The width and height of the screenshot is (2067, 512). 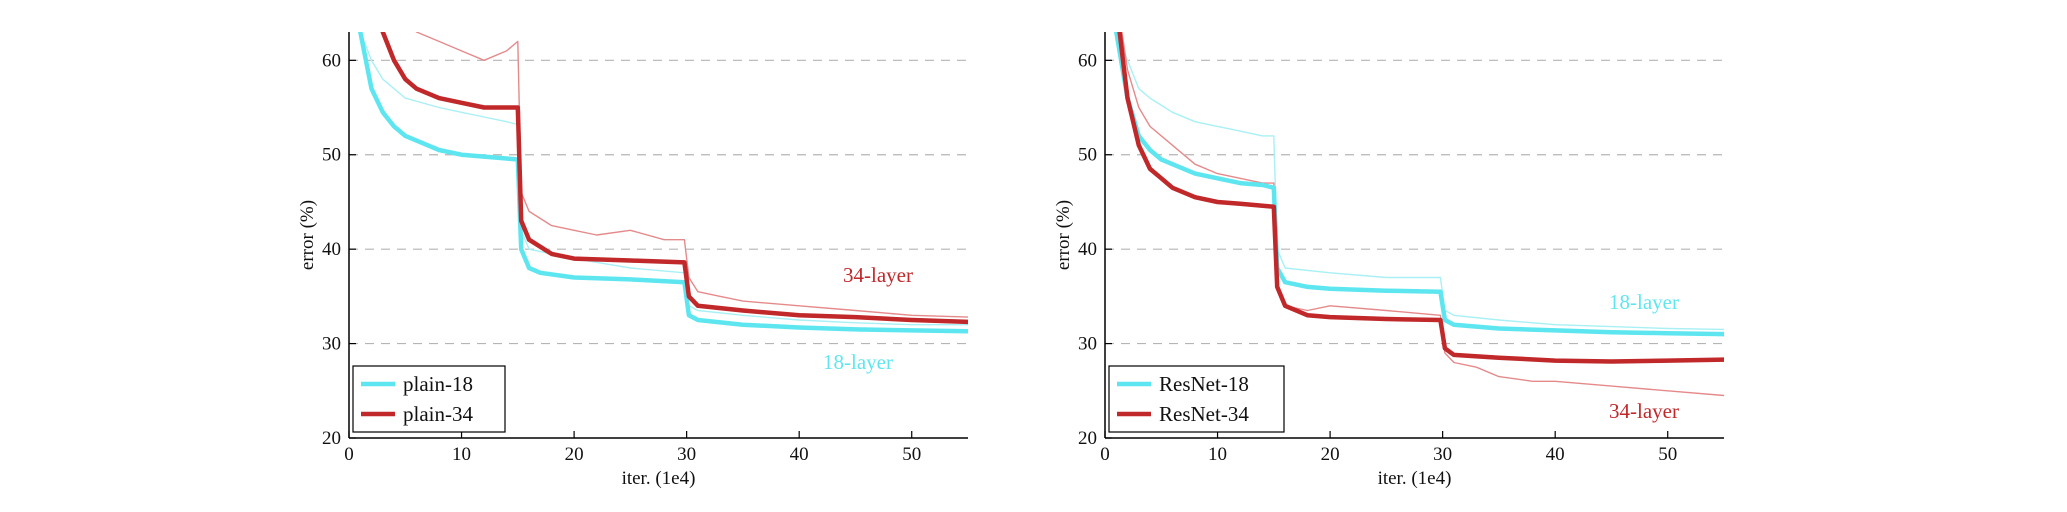 What do you see at coordinates (438, 384) in the screenshot?
I see `legend-label: plain-18` at bounding box center [438, 384].